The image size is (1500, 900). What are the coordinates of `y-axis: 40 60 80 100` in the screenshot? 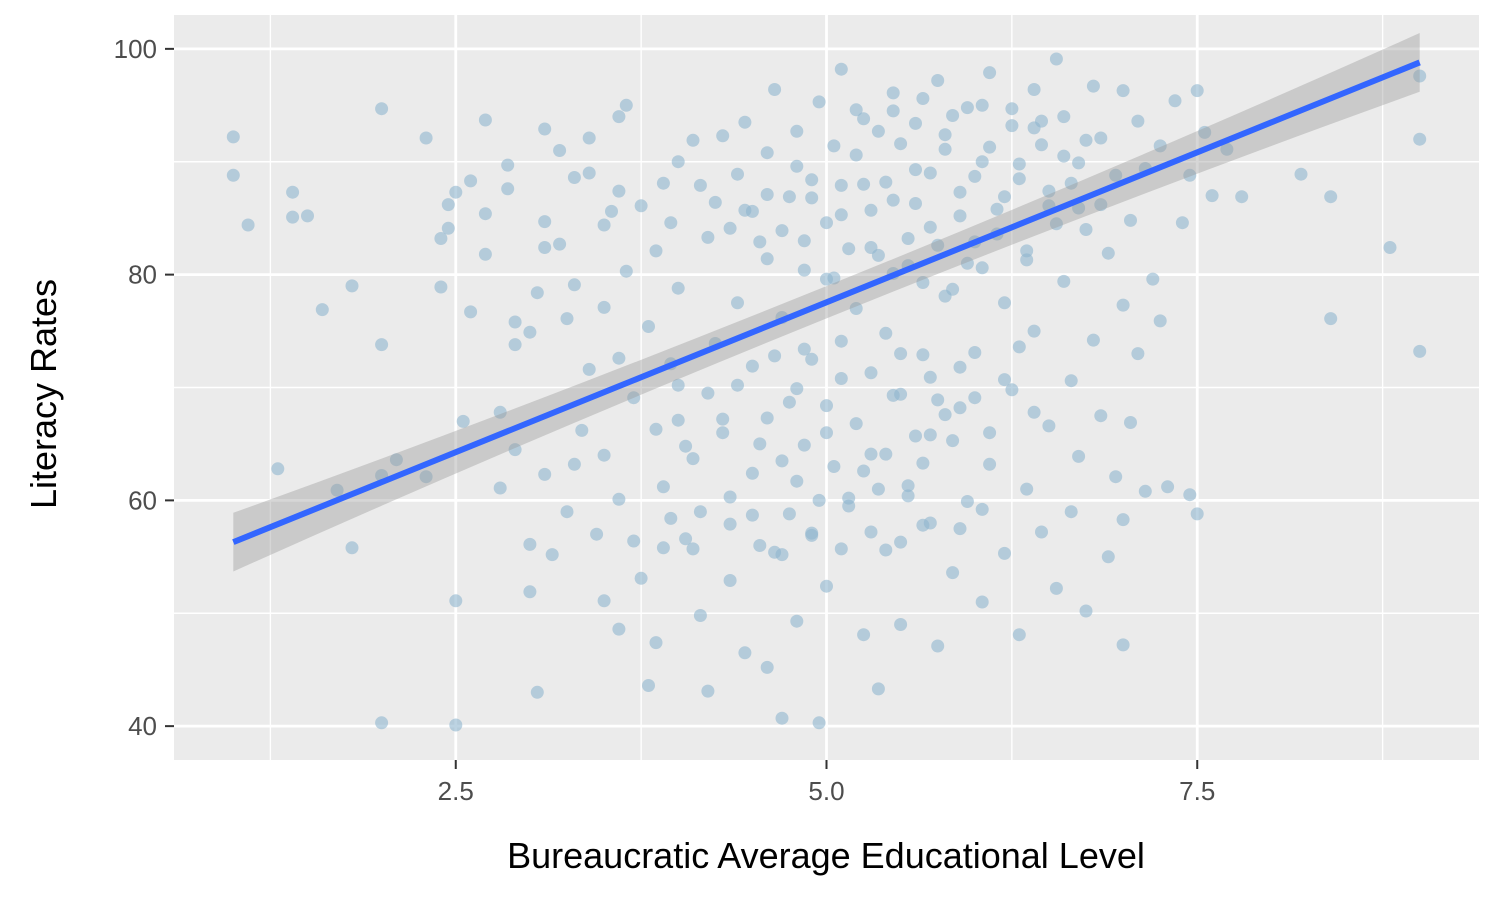 It's located at (144, 387).